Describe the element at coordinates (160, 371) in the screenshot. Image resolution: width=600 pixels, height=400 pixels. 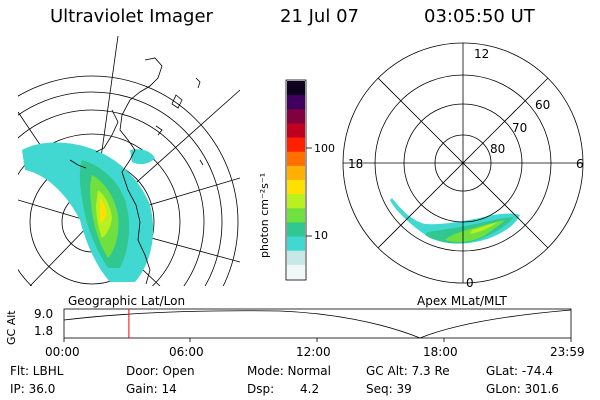
I see `info-door: Door: Open` at that location.